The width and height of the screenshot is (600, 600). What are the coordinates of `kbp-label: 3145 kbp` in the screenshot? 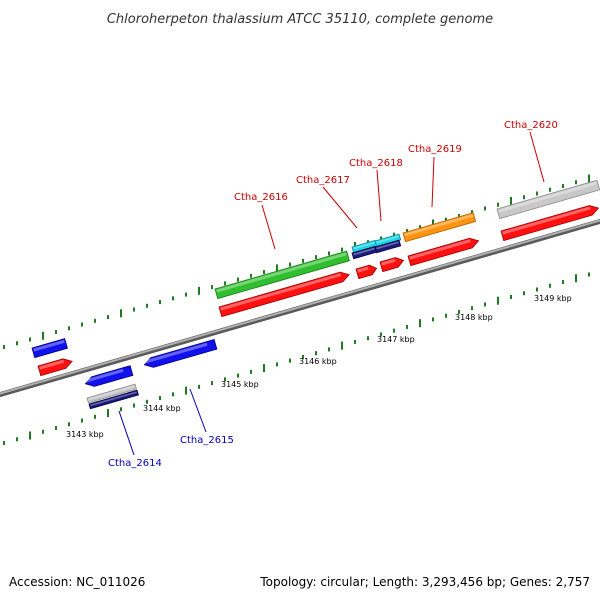 It's located at (240, 384).